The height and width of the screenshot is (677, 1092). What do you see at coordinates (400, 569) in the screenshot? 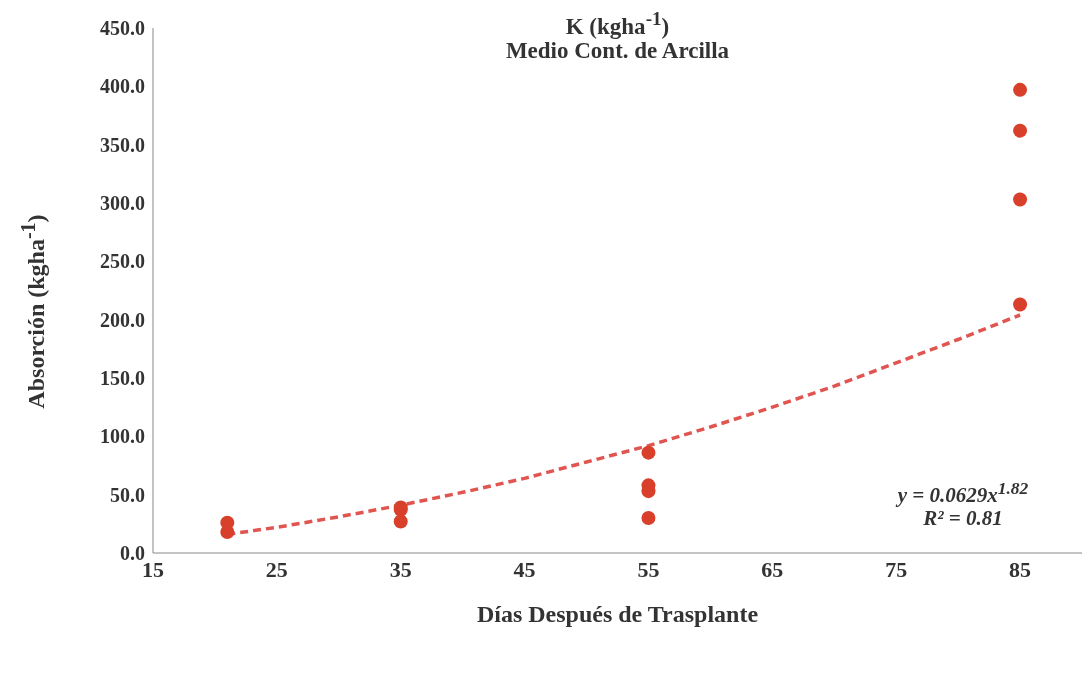
I see `x-tick-label: 35` at bounding box center [400, 569].